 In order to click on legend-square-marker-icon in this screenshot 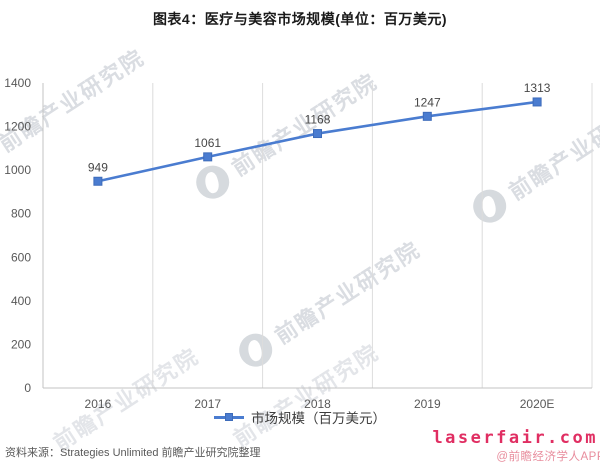, I will do `click(229, 416)`.